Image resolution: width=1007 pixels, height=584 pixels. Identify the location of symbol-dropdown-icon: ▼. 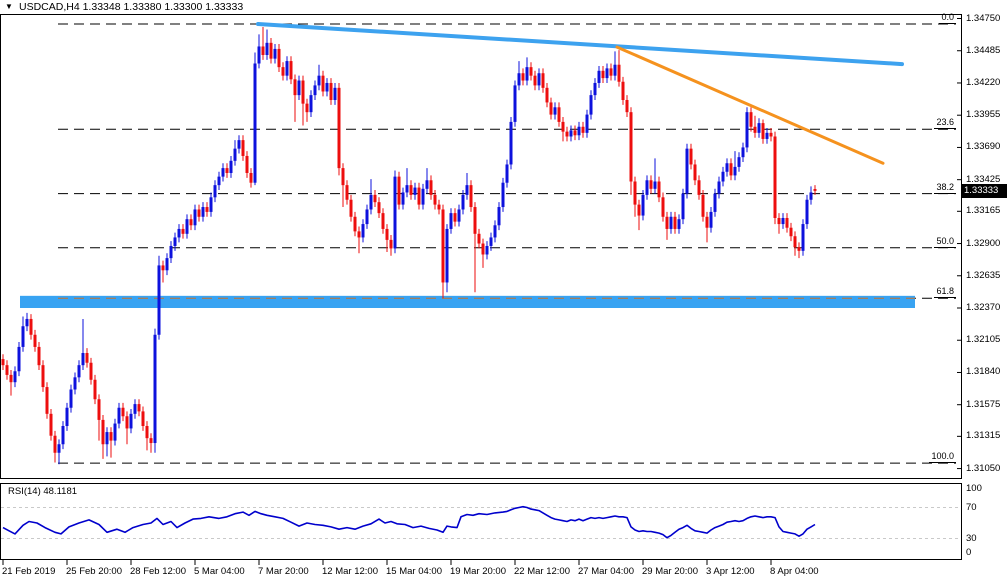
(9, 6).